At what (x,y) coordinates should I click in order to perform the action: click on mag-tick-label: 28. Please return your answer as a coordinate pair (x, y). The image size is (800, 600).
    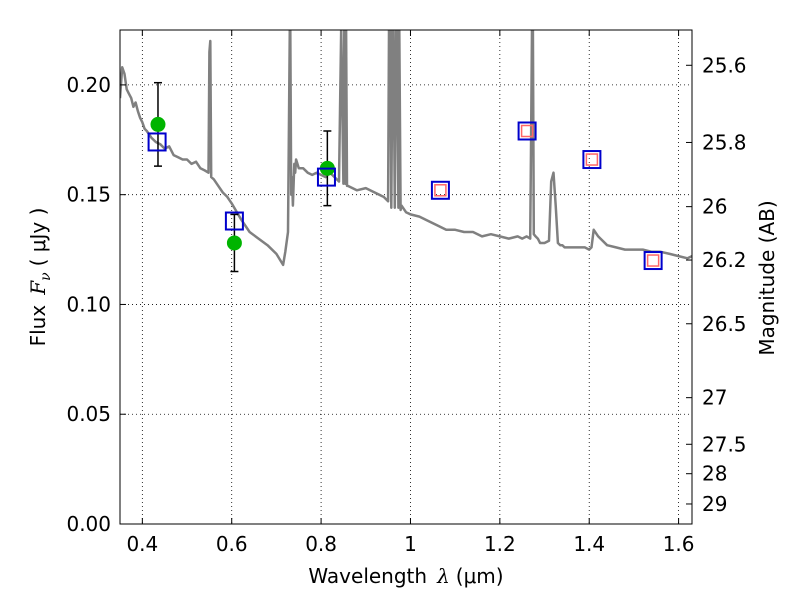
    Looking at the image, I should click on (714, 474).